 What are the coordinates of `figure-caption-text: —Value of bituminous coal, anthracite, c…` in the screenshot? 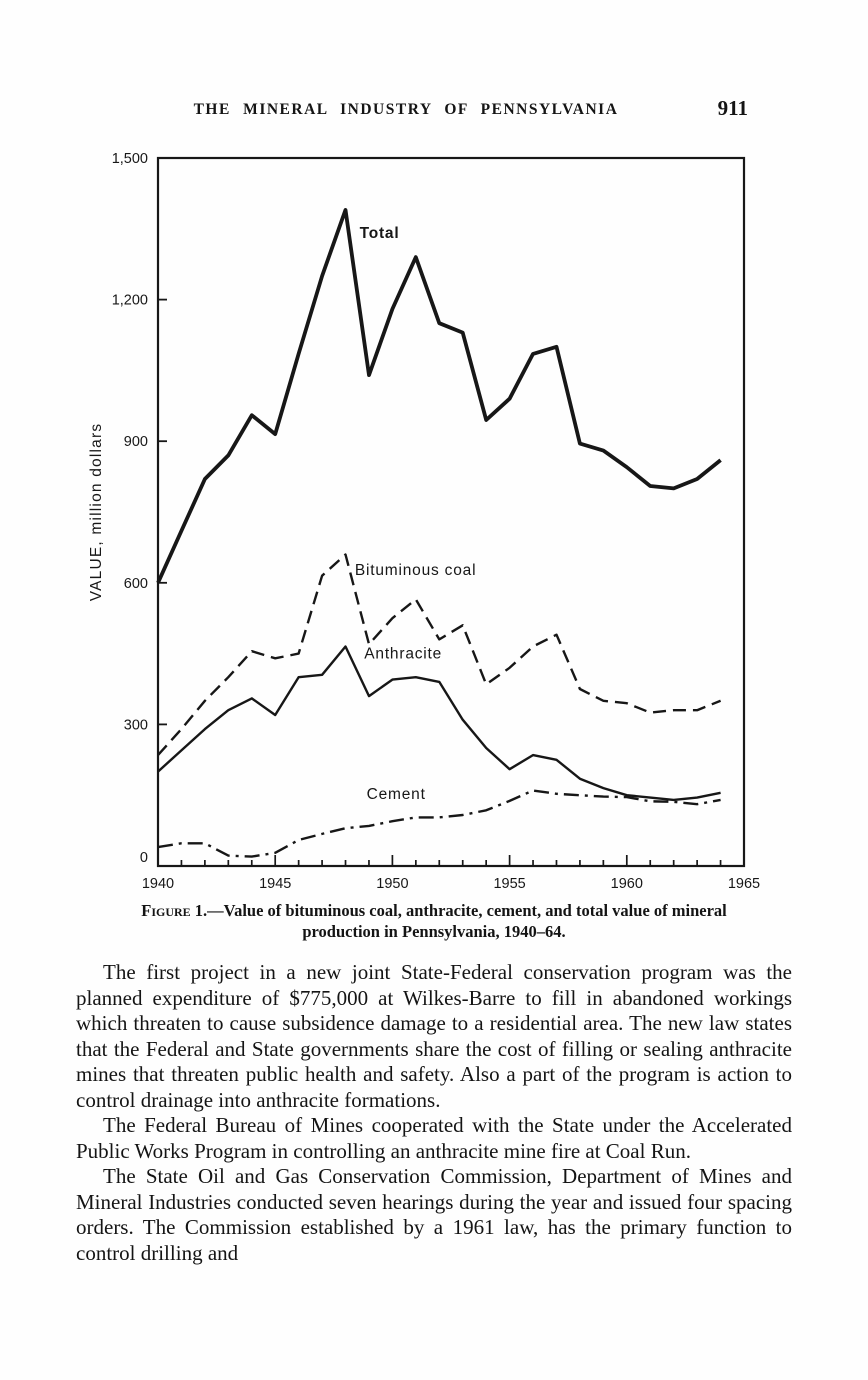 It's located at (467, 921).